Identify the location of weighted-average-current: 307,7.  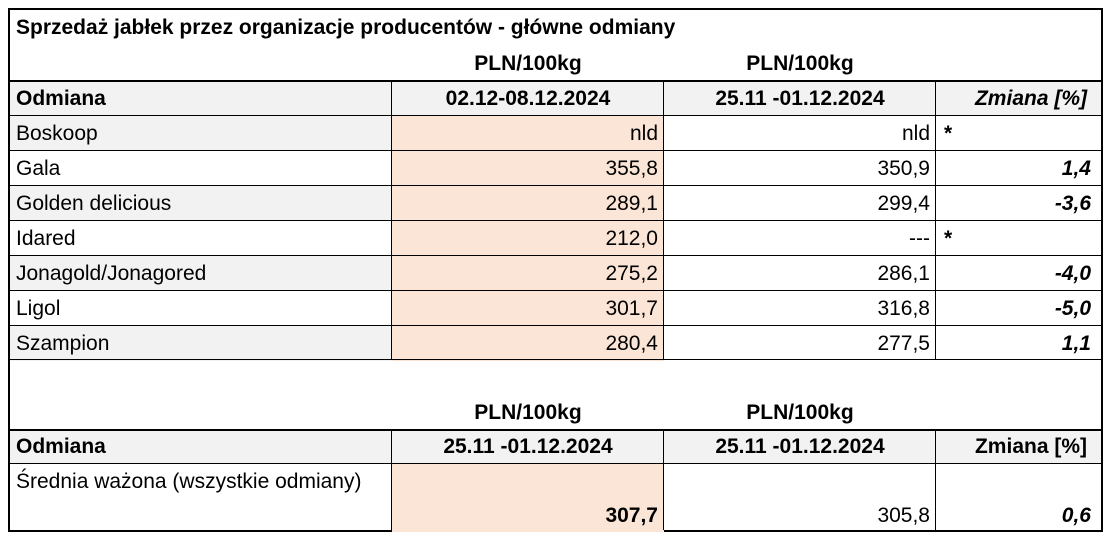
(528, 498).